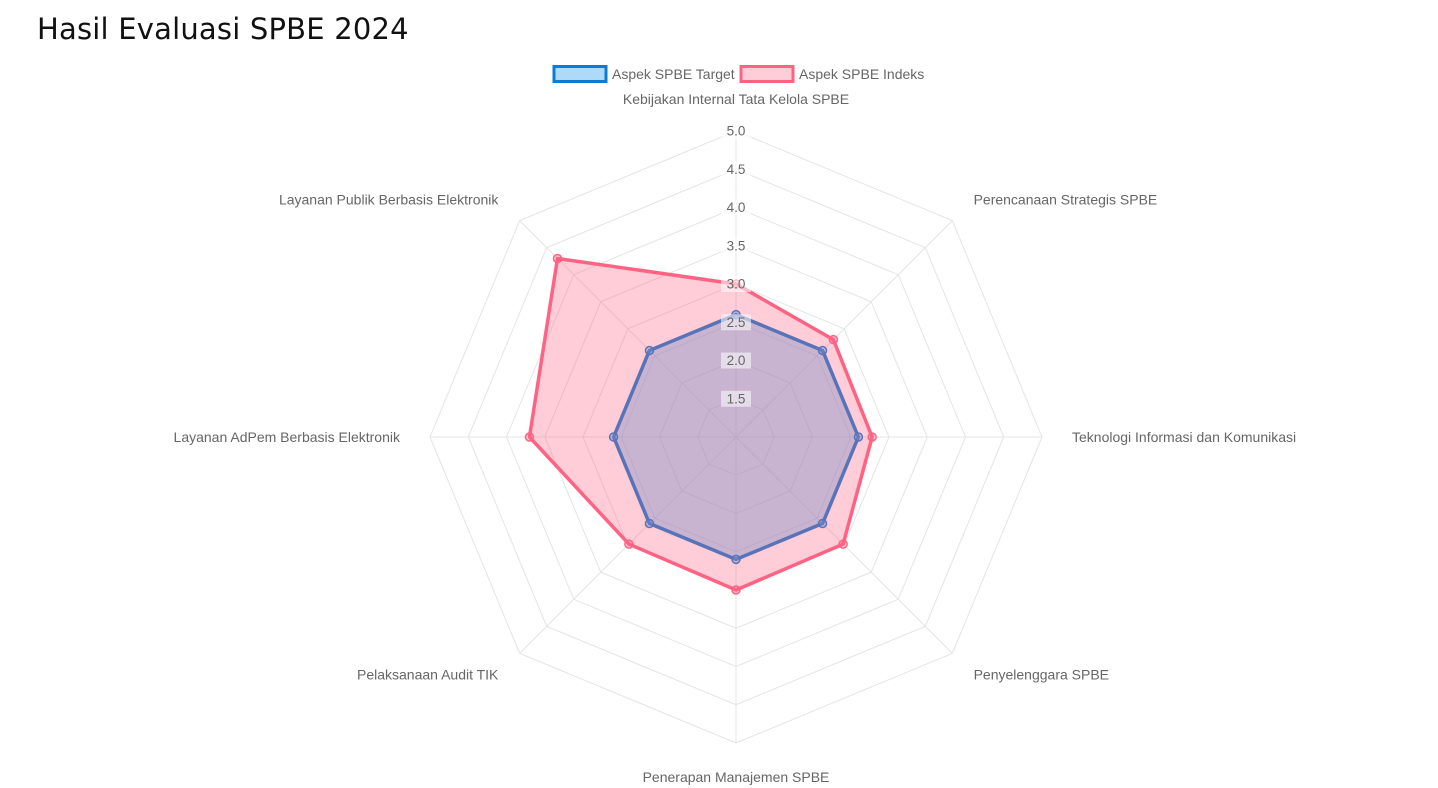 The height and width of the screenshot is (788, 1438). I want to click on tick-label: 5.0, so click(736, 131).